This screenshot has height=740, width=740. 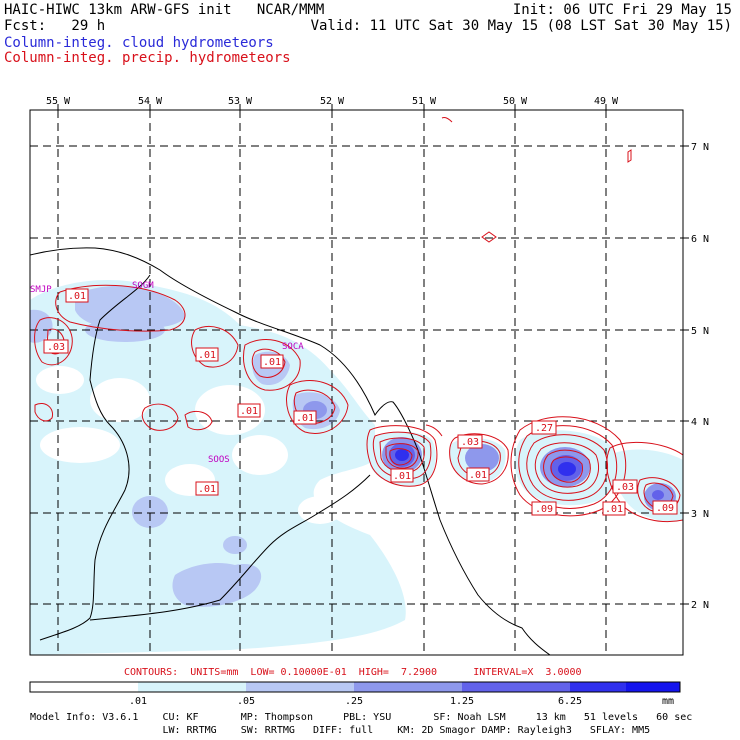 What do you see at coordinates (700, 605) in the screenshot?
I see `lat-label: 2 N` at bounding box center [700, 605].